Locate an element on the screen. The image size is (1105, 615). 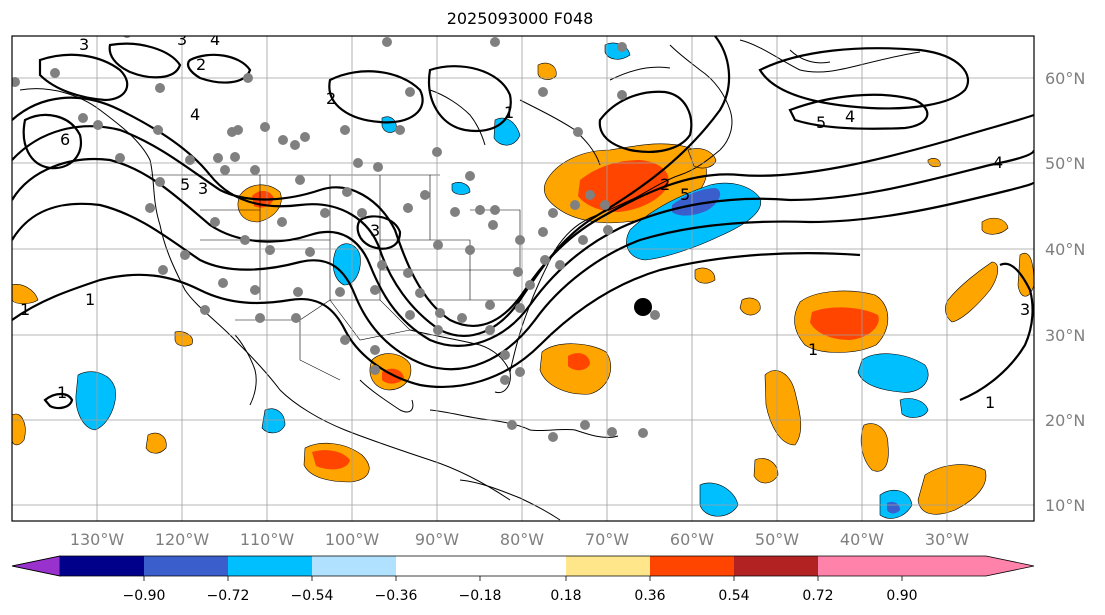
lon-label: 90°W is located at coordinates (437, 539).